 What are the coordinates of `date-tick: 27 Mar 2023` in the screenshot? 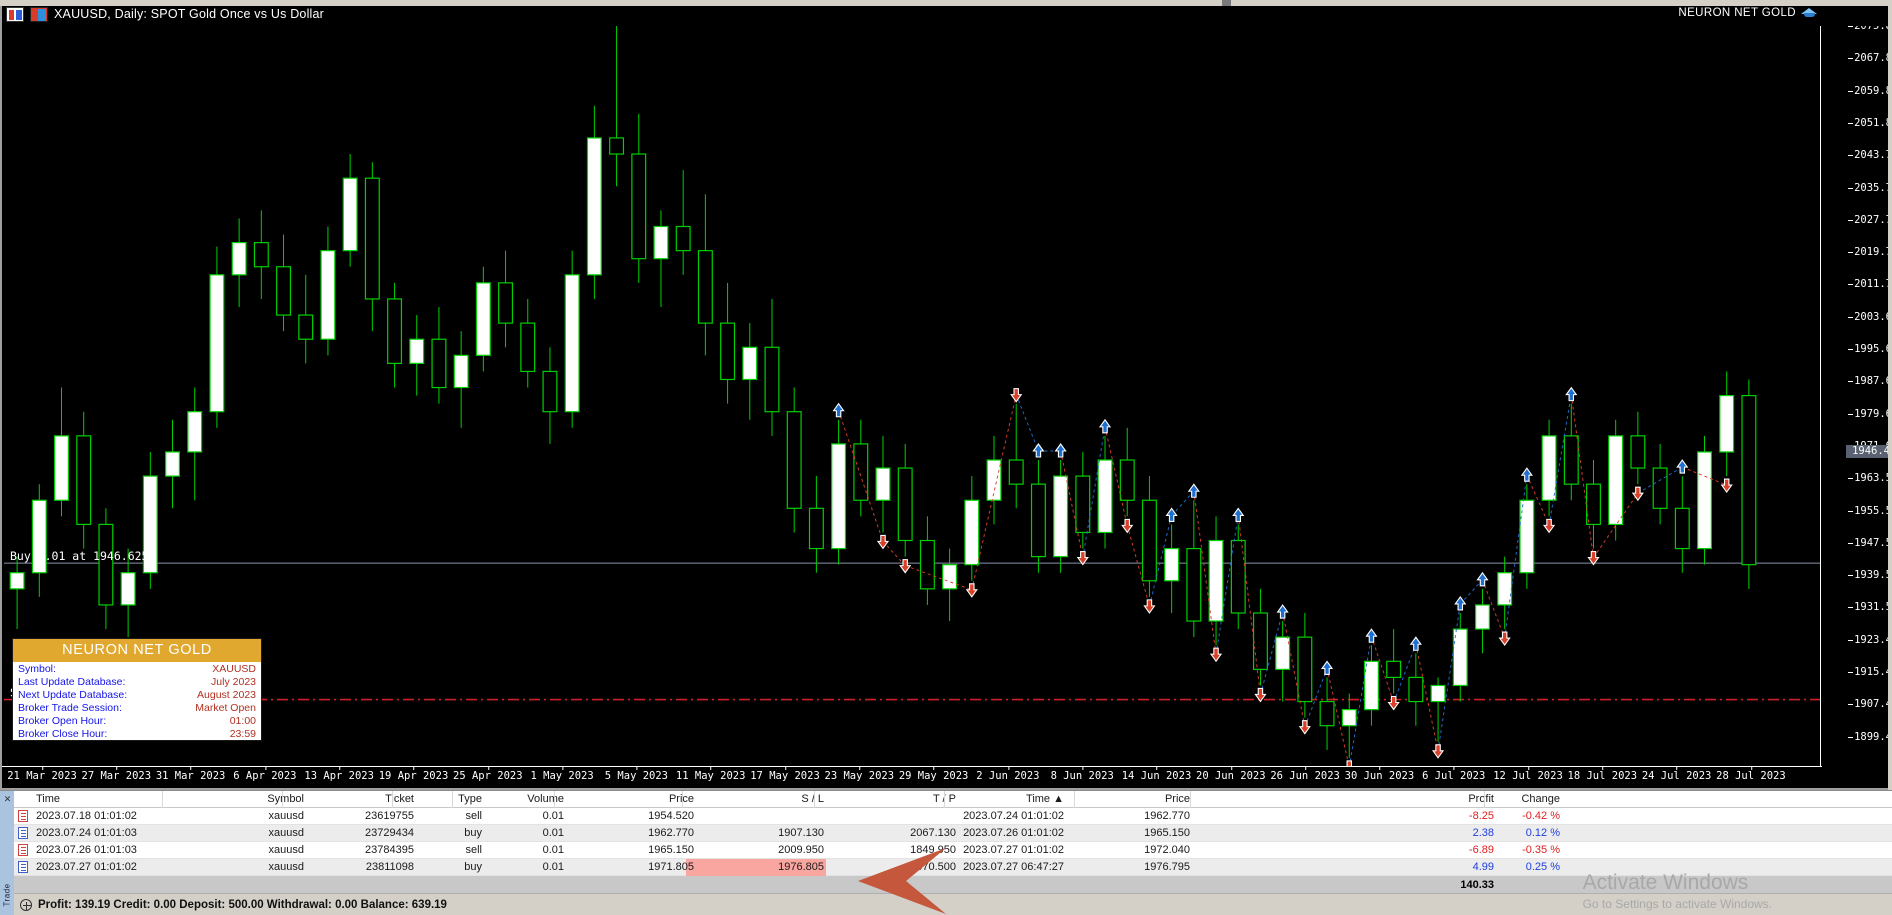 It's located at (116, 774).